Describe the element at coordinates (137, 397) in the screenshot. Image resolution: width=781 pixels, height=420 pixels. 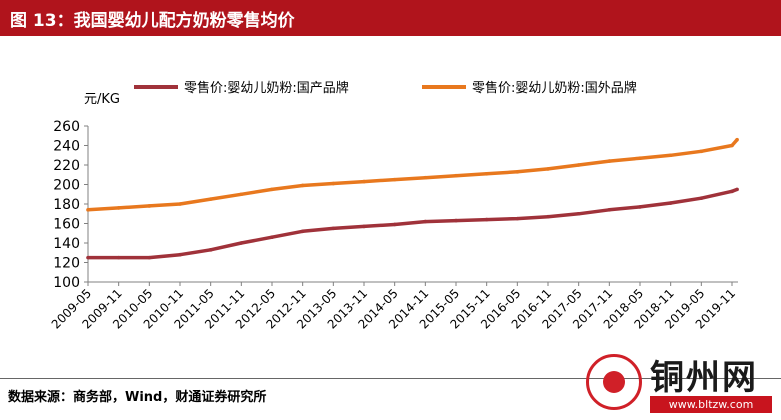
I see `data-source: 数据来源：商务部，Wind，财通证券研究所` at that location.